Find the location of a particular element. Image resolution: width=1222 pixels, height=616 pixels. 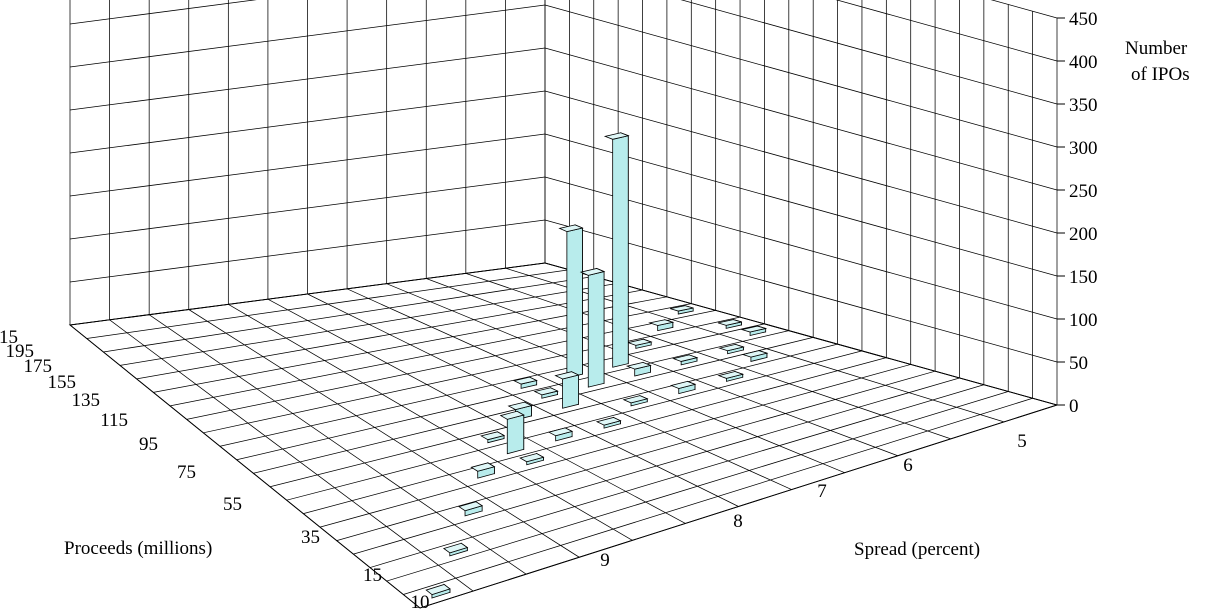

proceeds-tick-label: 135 is located at coordinates (86, 400).